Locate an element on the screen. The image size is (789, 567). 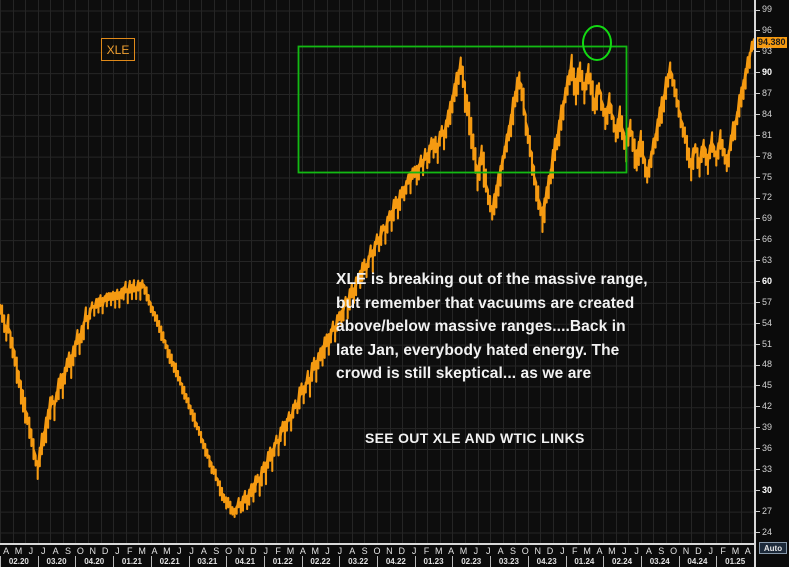
tick-label: 96 is located at coordinates (767, 30).